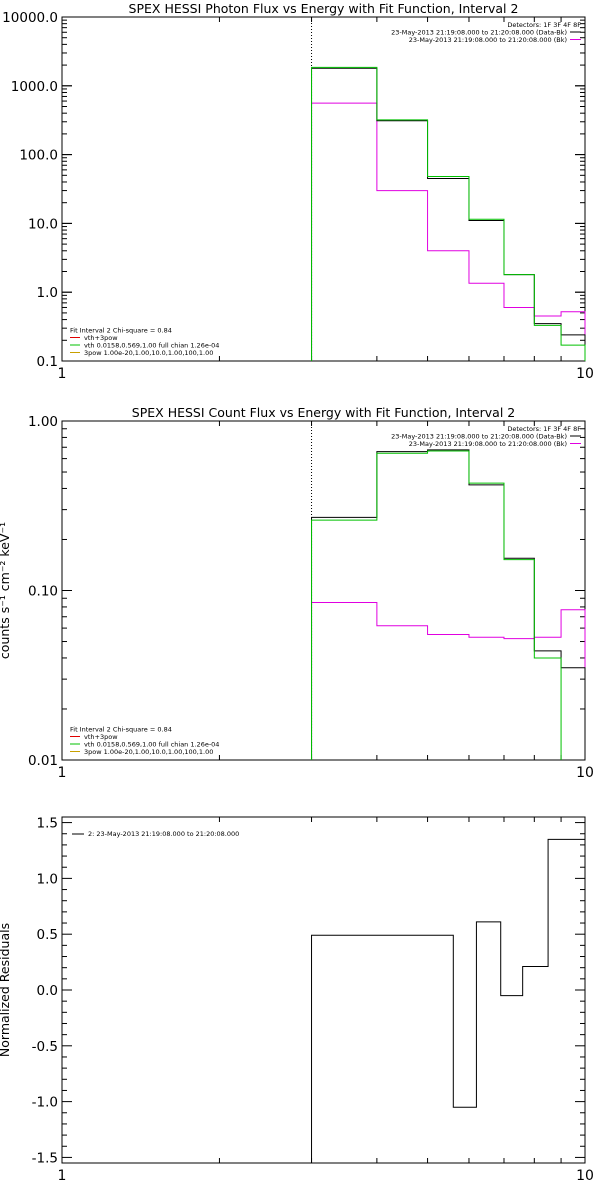  Describe the element at coordinates (38, 156) in the screenshot. I see `y-tick-label: 100.0` at that location.